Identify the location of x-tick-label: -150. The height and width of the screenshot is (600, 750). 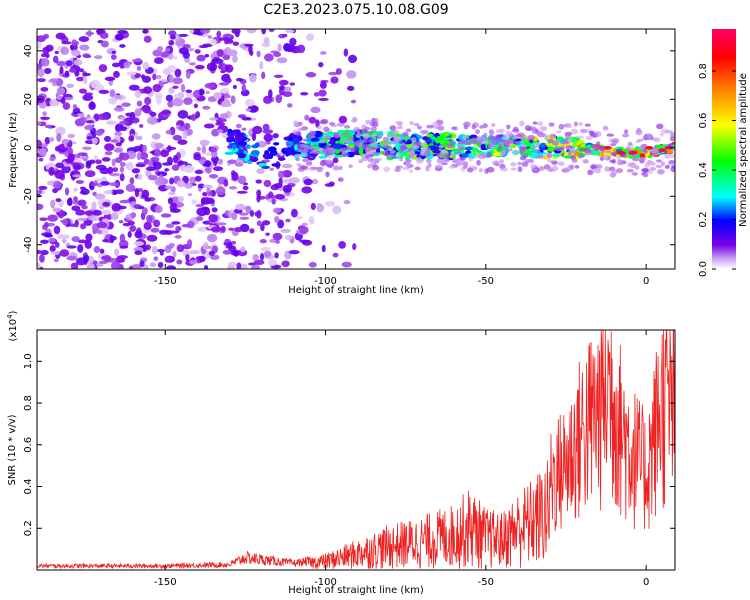
(165, 281).